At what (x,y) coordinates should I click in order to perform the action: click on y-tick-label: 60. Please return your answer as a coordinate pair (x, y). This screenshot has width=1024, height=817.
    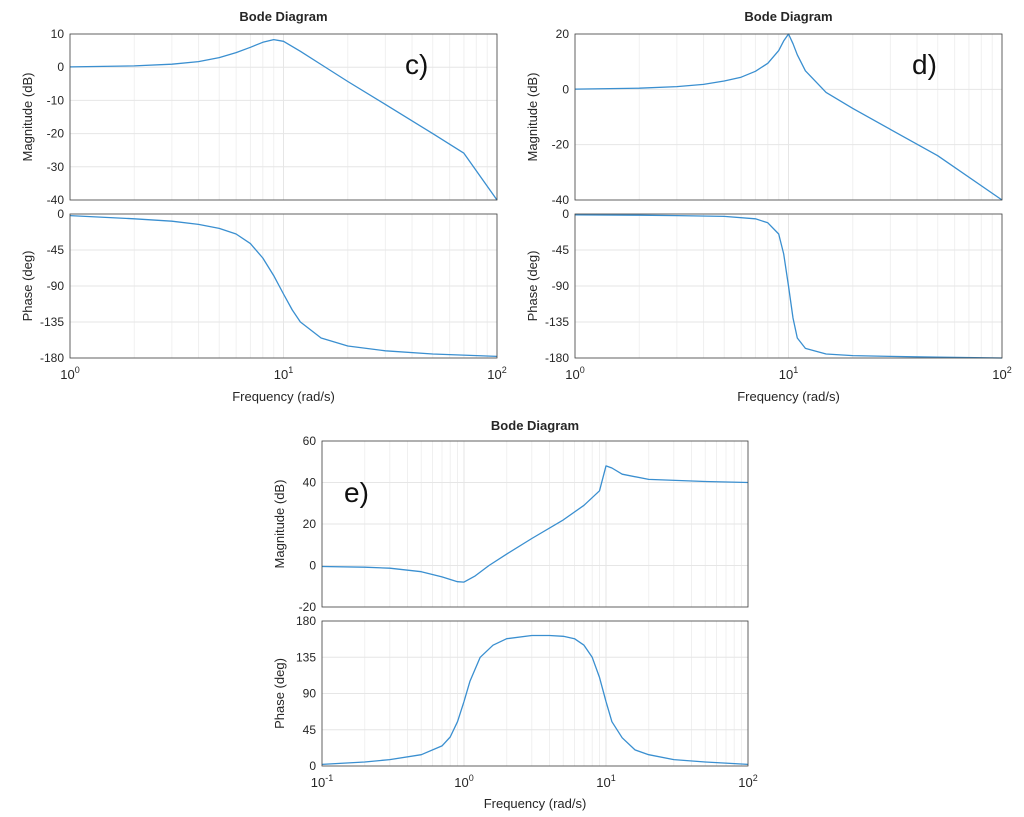
    Looking at the image, I should click on (310, 441).